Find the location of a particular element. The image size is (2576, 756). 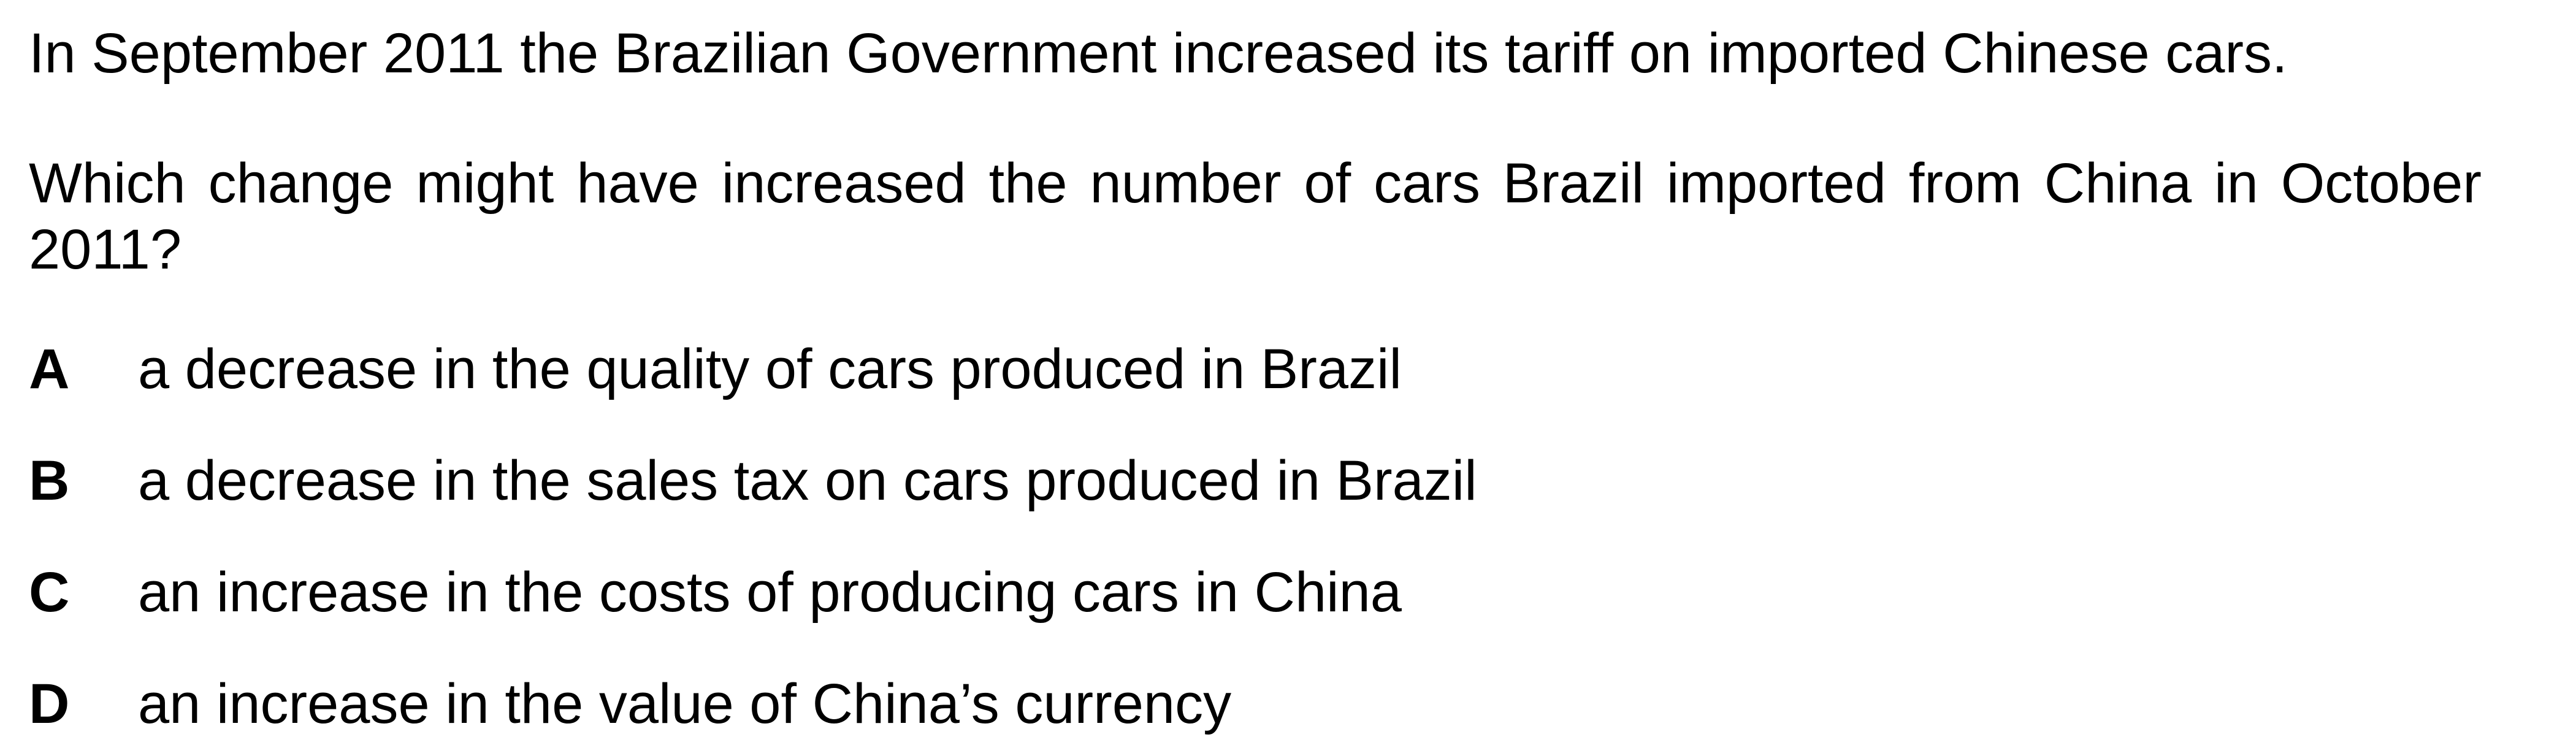

option-letter: C is located at coordinates (49, 592).